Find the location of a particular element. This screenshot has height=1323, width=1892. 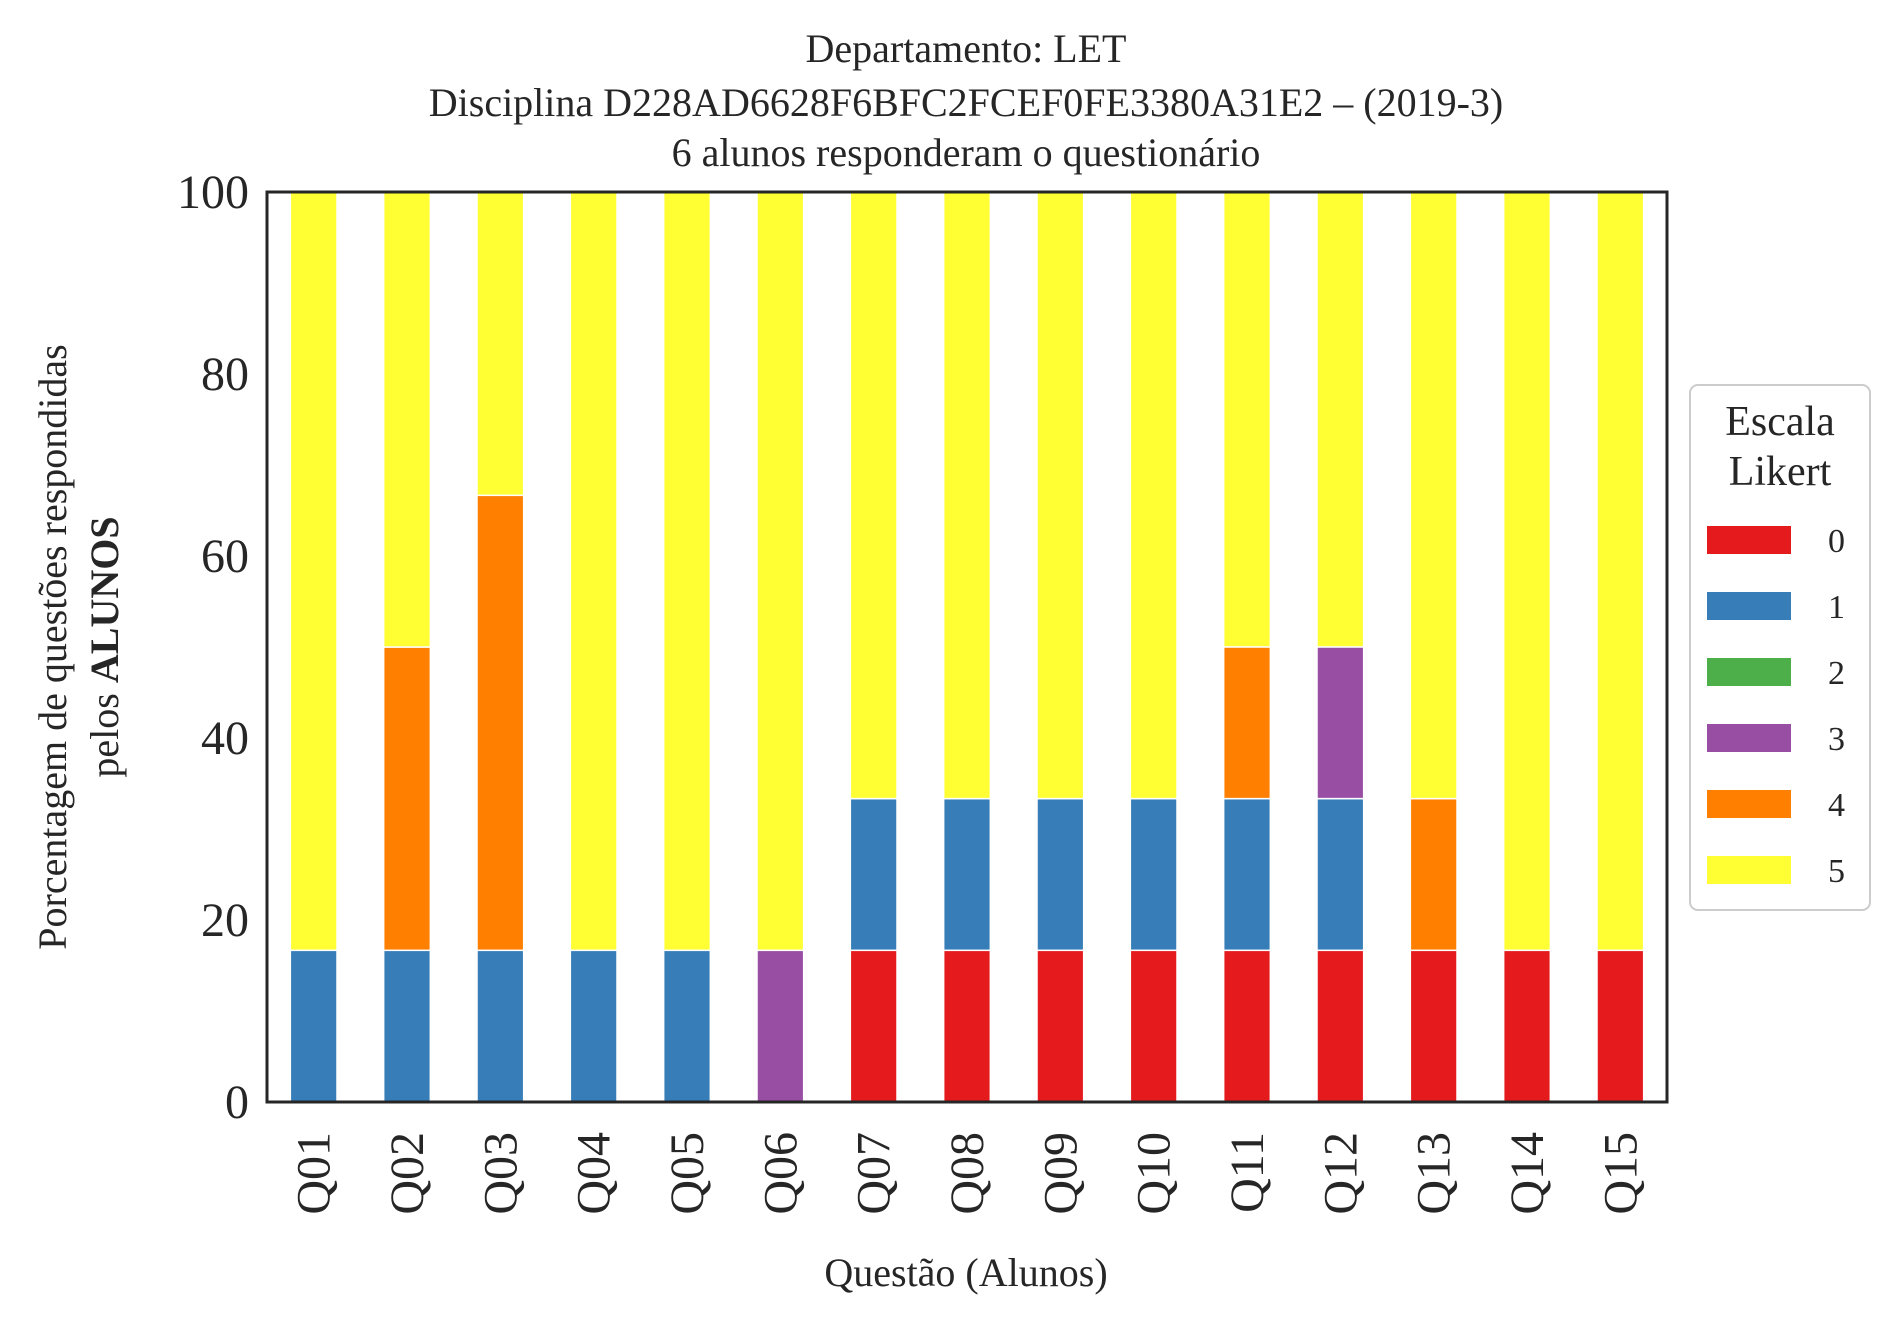

y-axis-label-plain: pelos is located at coordinates (104, 730).